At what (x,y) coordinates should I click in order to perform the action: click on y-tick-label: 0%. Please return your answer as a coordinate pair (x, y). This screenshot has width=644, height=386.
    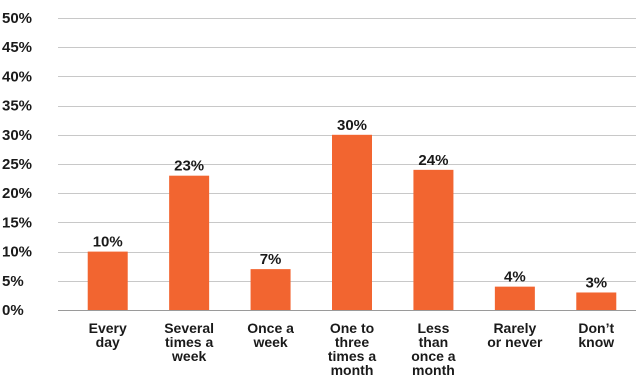
    Looking at the image, I should click on (13, 310).